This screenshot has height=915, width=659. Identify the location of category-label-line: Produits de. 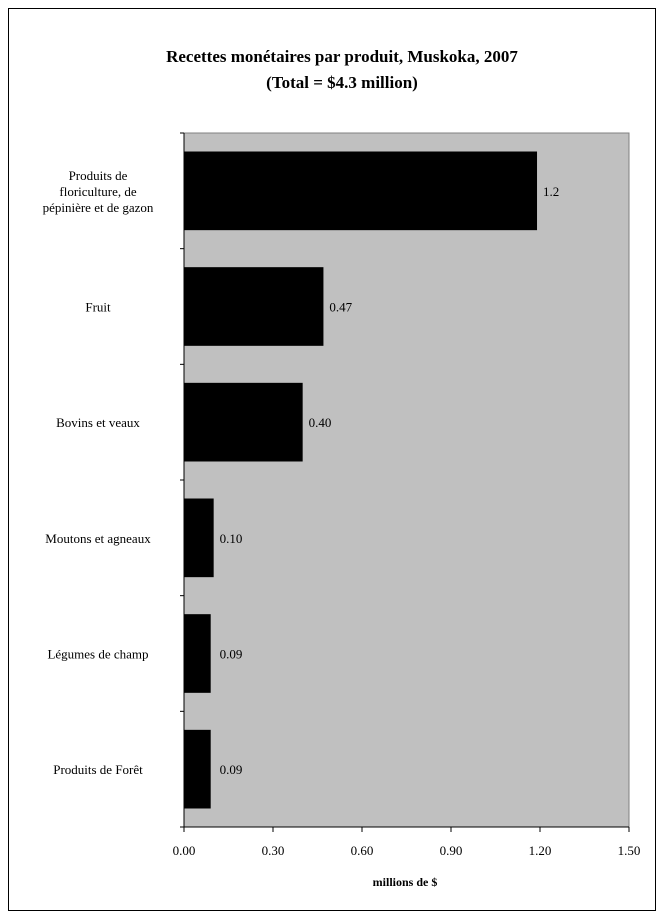
(98, 175).